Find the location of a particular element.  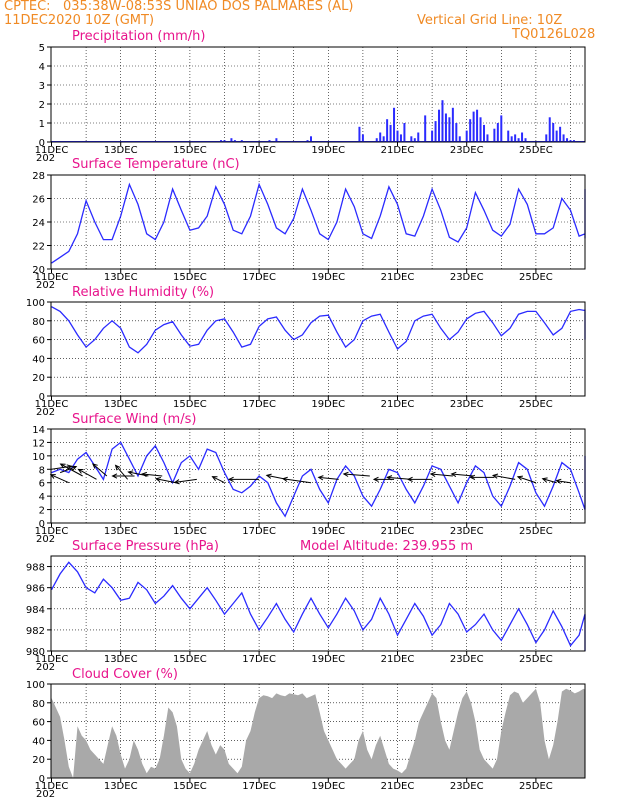

temperature-frame is located at coordinates (318, 222).